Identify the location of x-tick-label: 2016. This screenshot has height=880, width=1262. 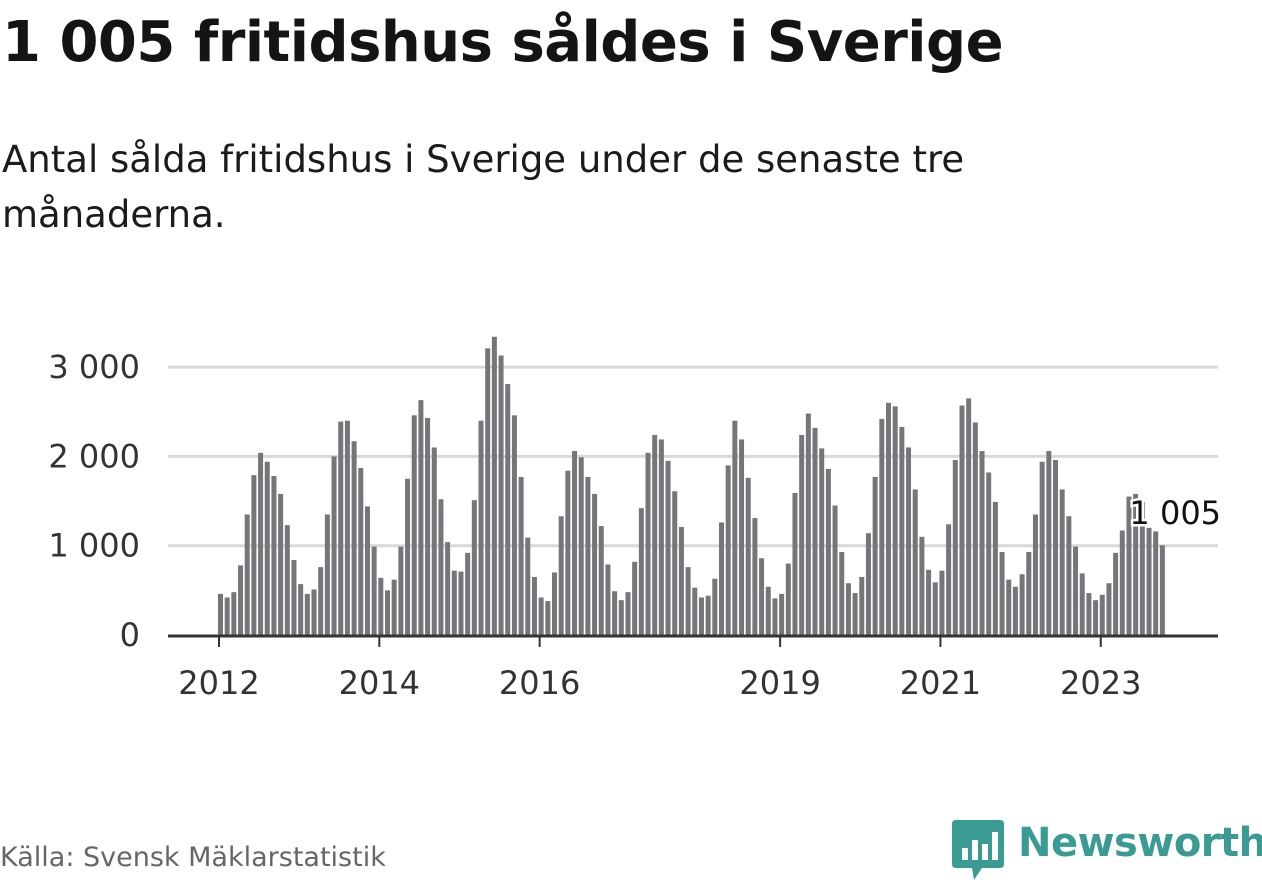
(539, 683).